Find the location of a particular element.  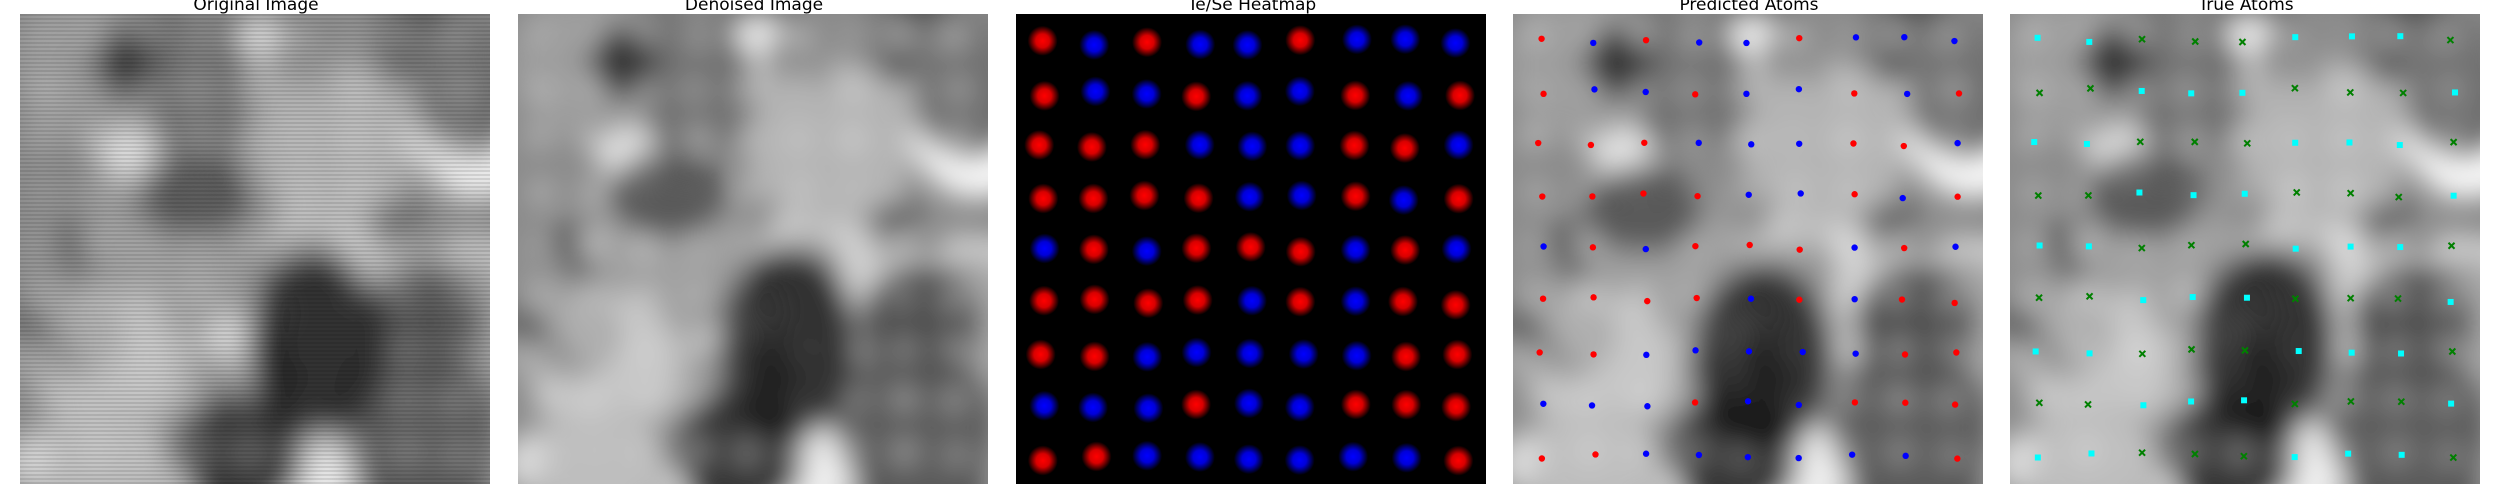

panel-title-heatmap: Te/Se Heatmap is located at coordinates (1252, 7).